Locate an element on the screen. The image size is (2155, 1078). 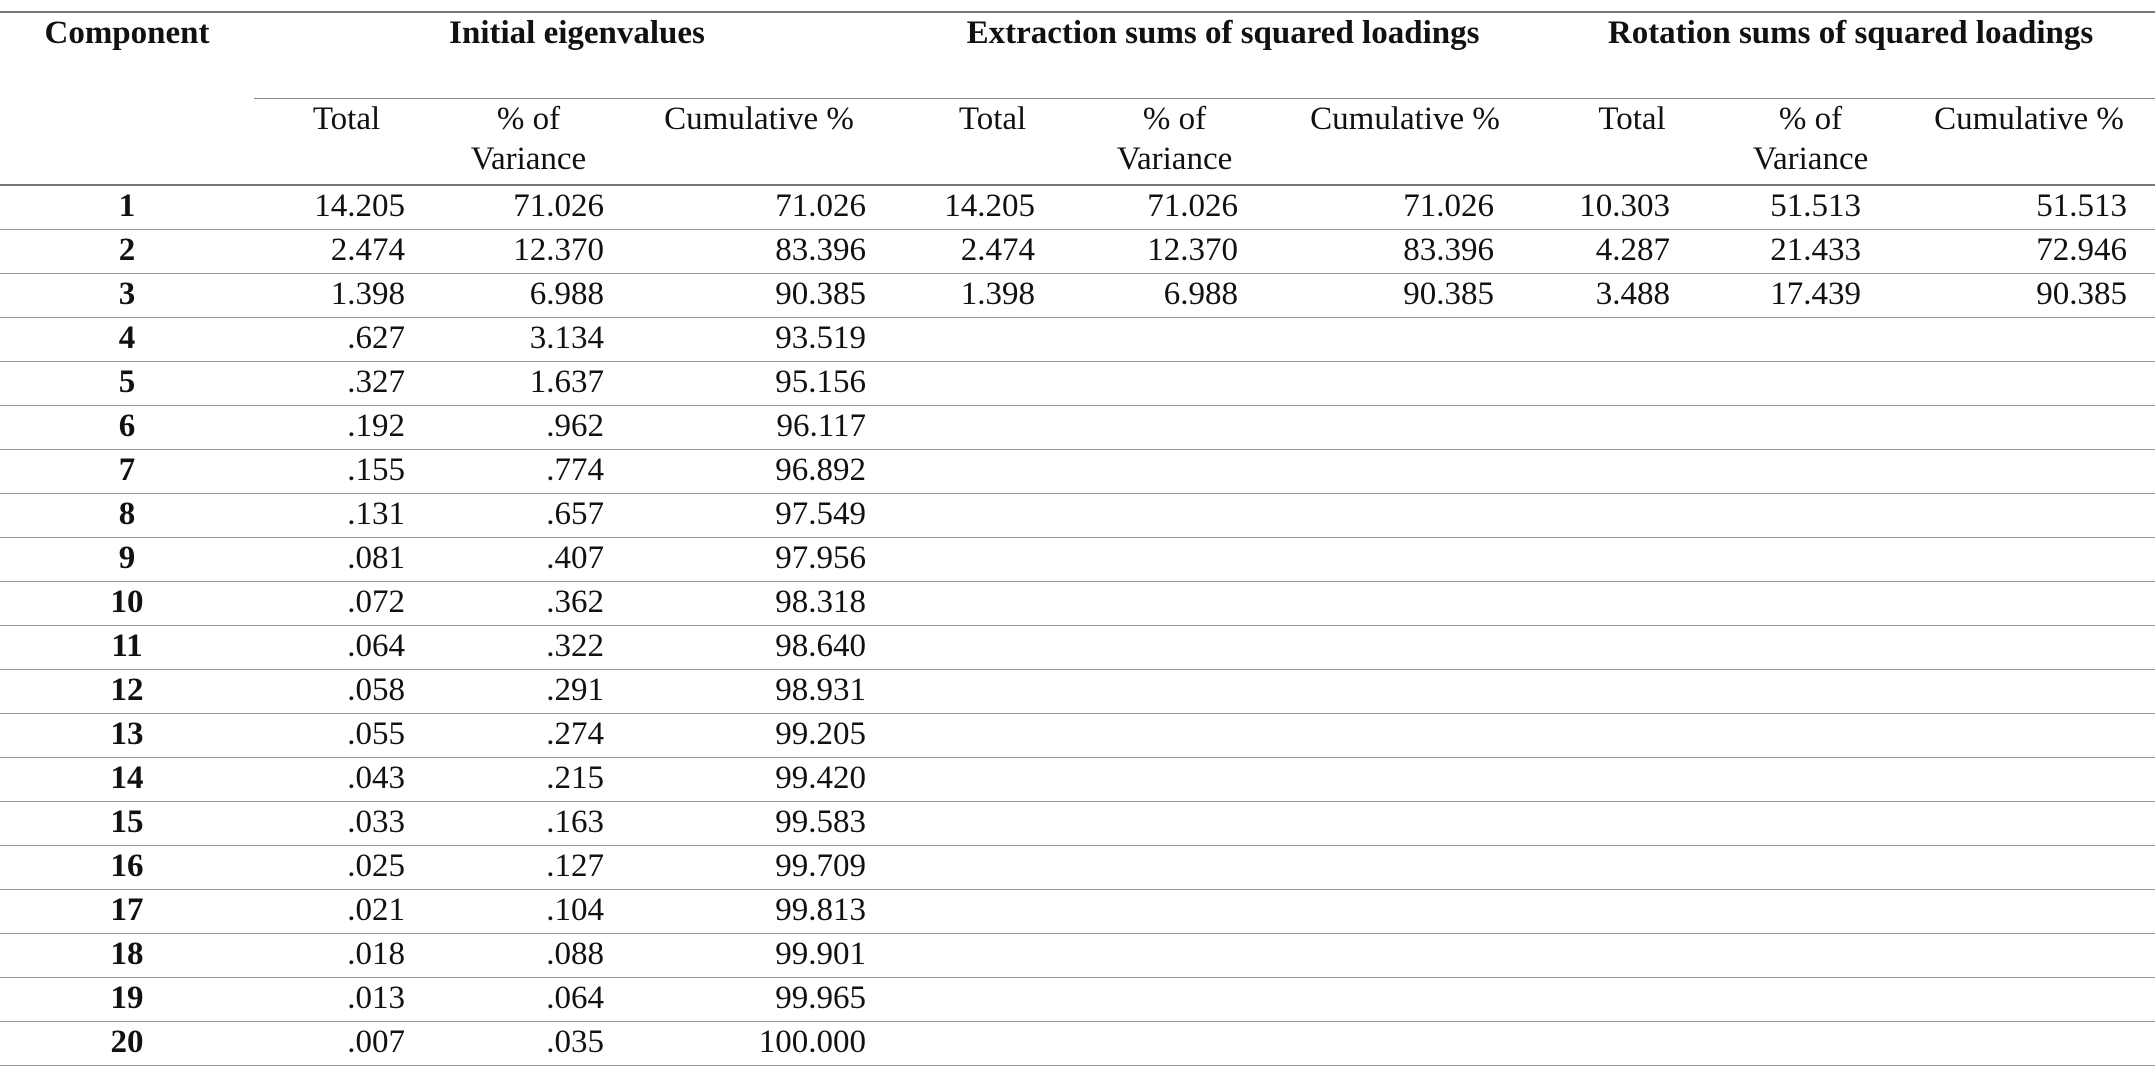
table-row: 10.072.362 98.318 is located at coordinates (1077, 603).